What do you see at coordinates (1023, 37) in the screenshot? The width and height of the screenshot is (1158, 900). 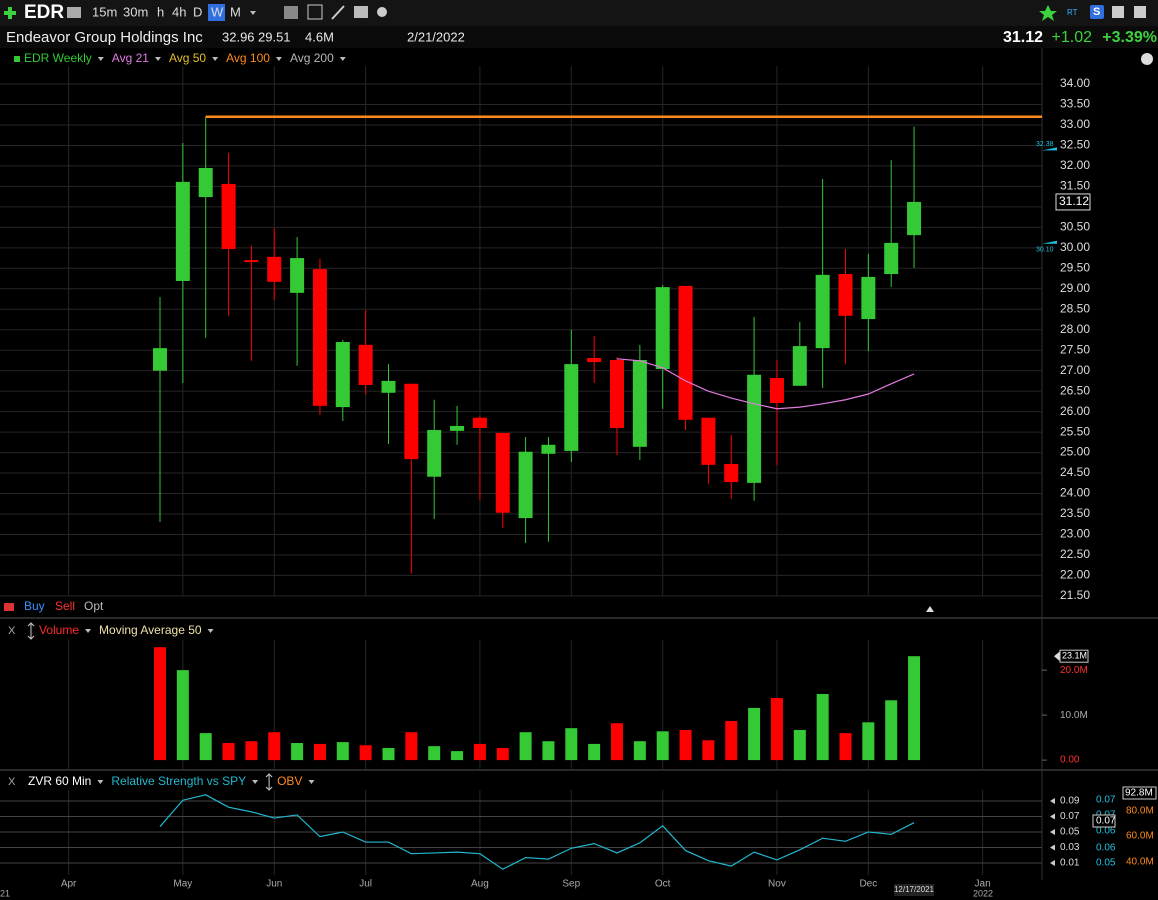 I see `quote-last: 31.12` at bounding box center [1023, 37].